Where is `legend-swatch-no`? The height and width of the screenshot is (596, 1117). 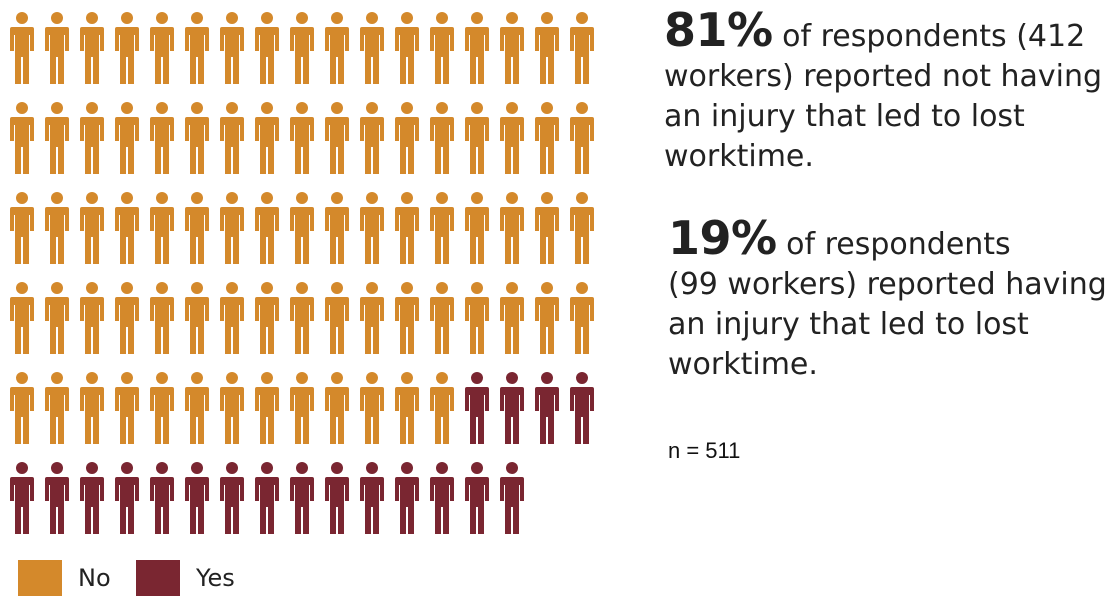
legend-swatch-no is located at coordinates (40, 578).